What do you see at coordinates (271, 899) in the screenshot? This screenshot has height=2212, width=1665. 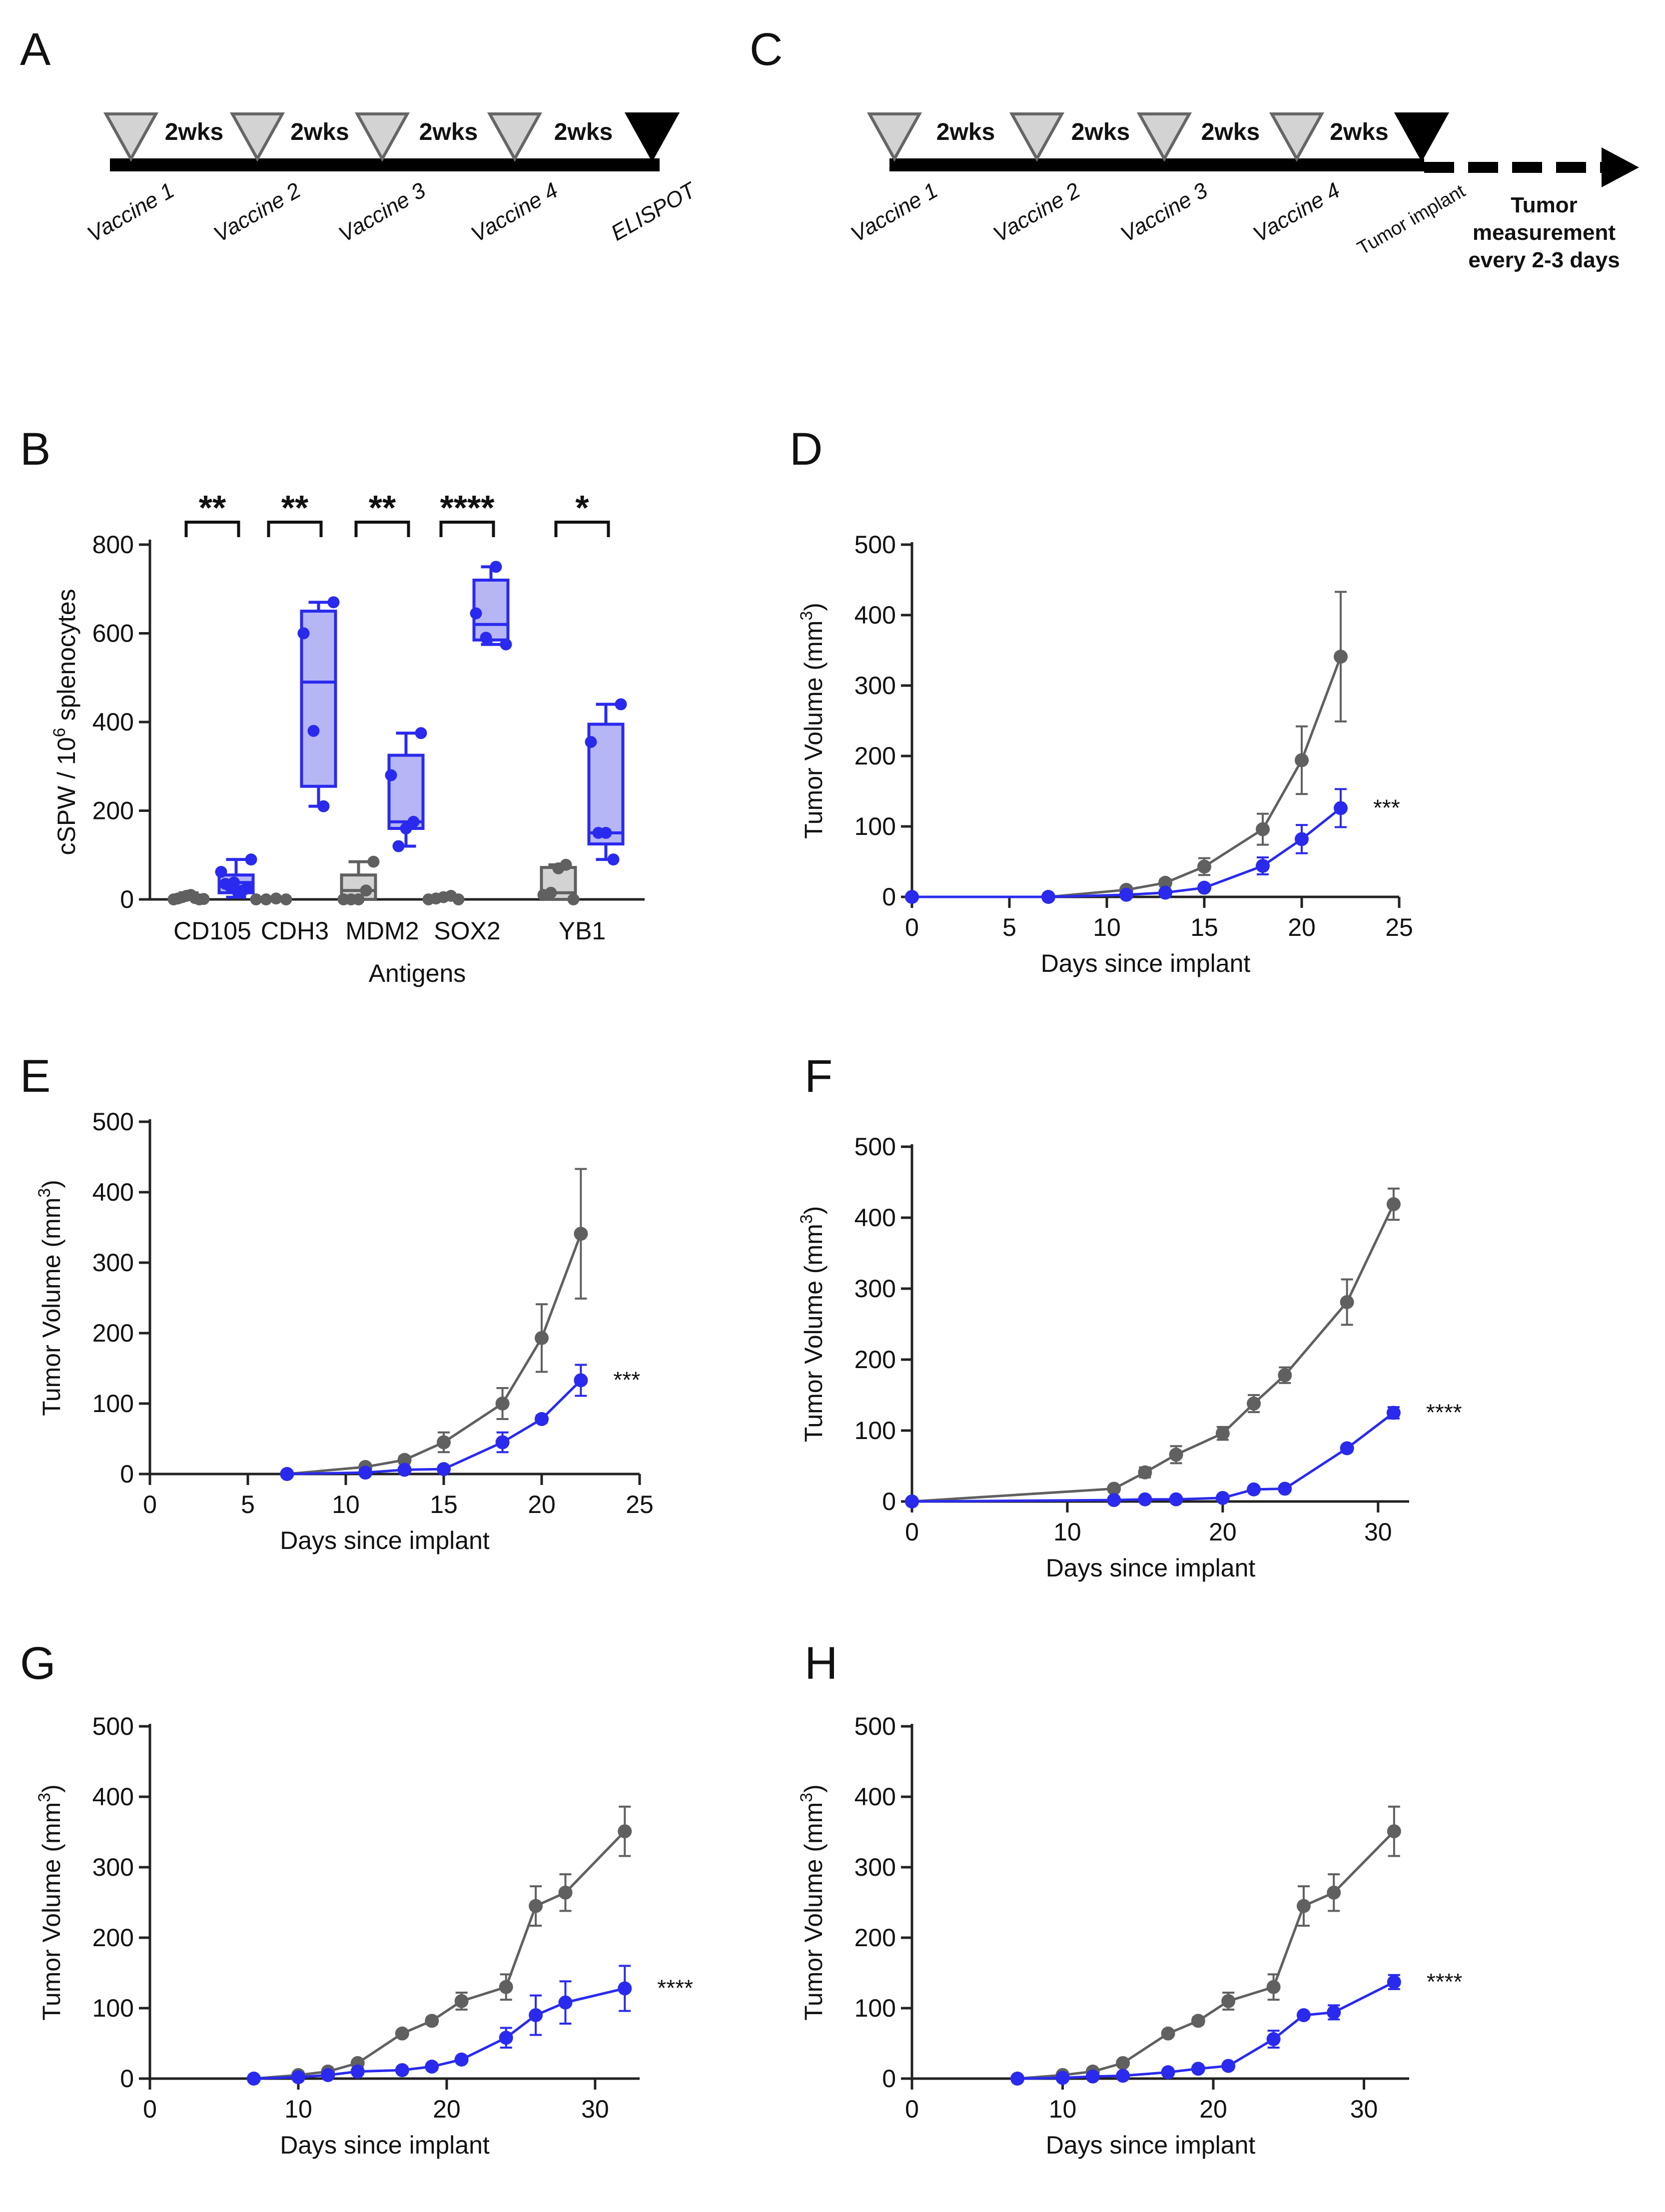 I see `control-box-cdh3` at bounding box center [271, 899].